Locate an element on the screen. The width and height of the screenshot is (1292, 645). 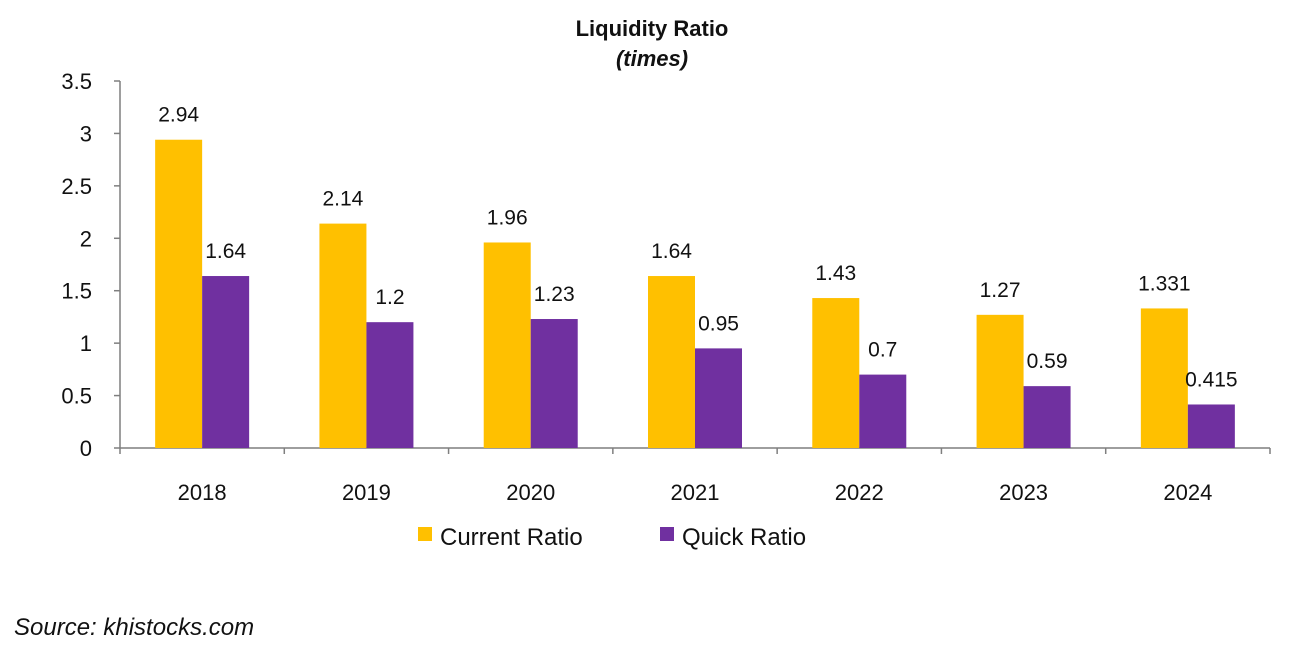
legend: Current Ratio Quick Ratio is located at coordinates (612, 537).